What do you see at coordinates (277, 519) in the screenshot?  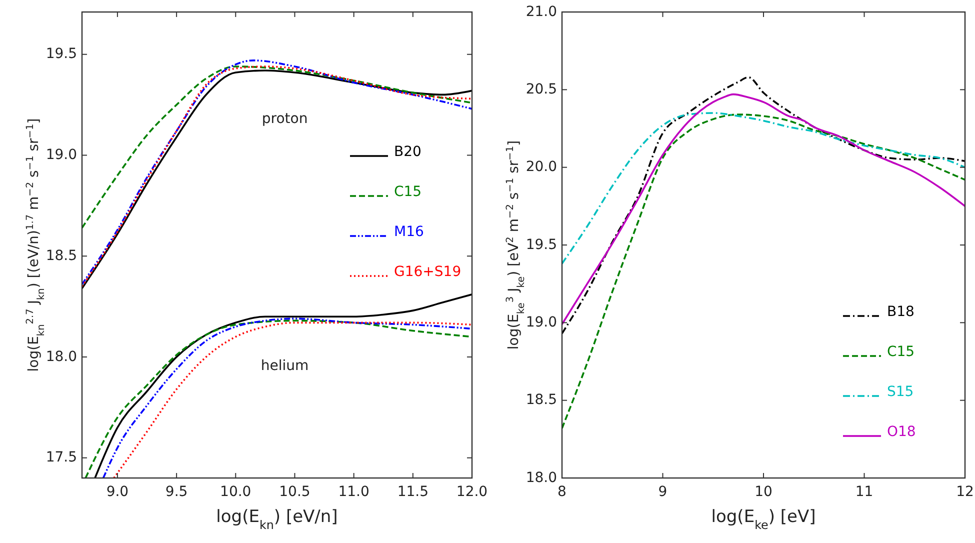 I see `x-axis-title: log(E$_{kn}$) [eV/n]` at bounding box center [277, 519].